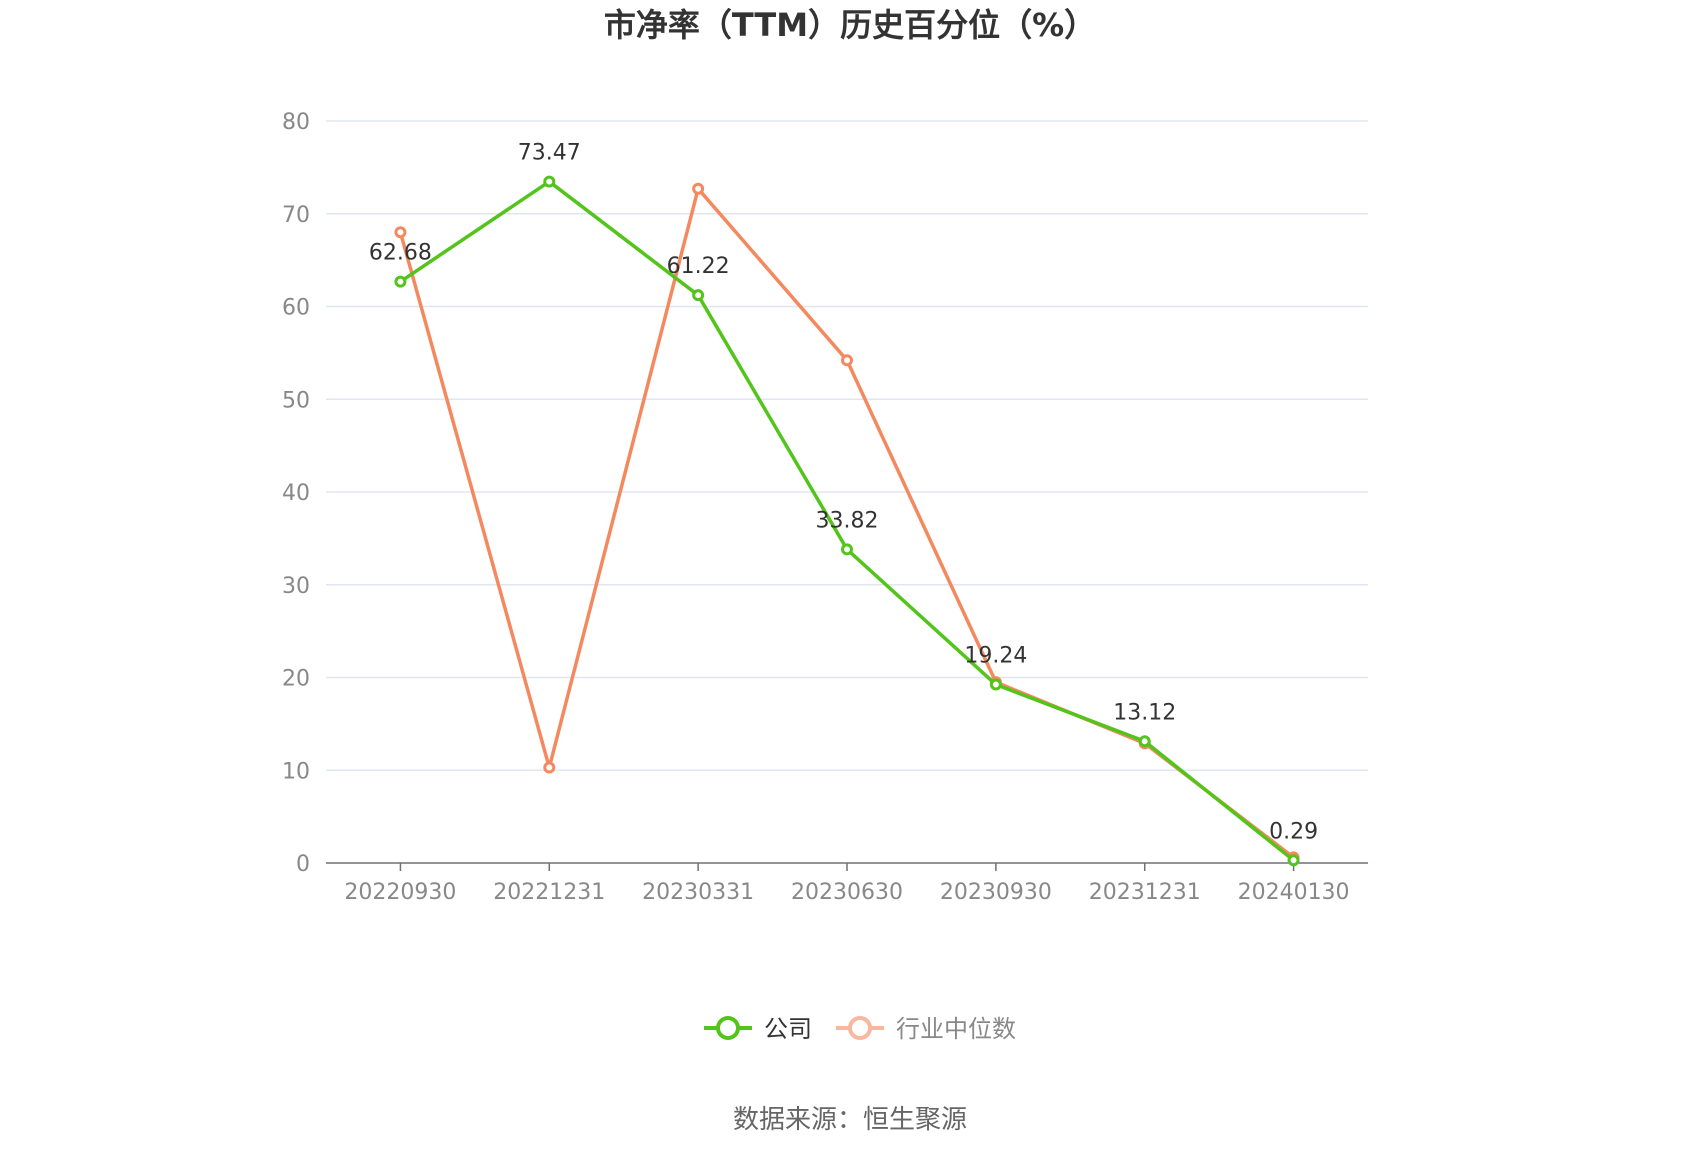  What do you see at coordinates (996, 892) in the screenshot?
I see `x-tick-label: 20230930` at bounding box center [996, 892].